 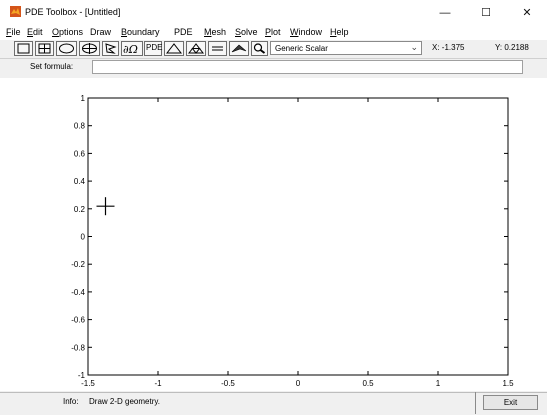 I want to click on pde-button: PDE, so click(x=153, y=48).